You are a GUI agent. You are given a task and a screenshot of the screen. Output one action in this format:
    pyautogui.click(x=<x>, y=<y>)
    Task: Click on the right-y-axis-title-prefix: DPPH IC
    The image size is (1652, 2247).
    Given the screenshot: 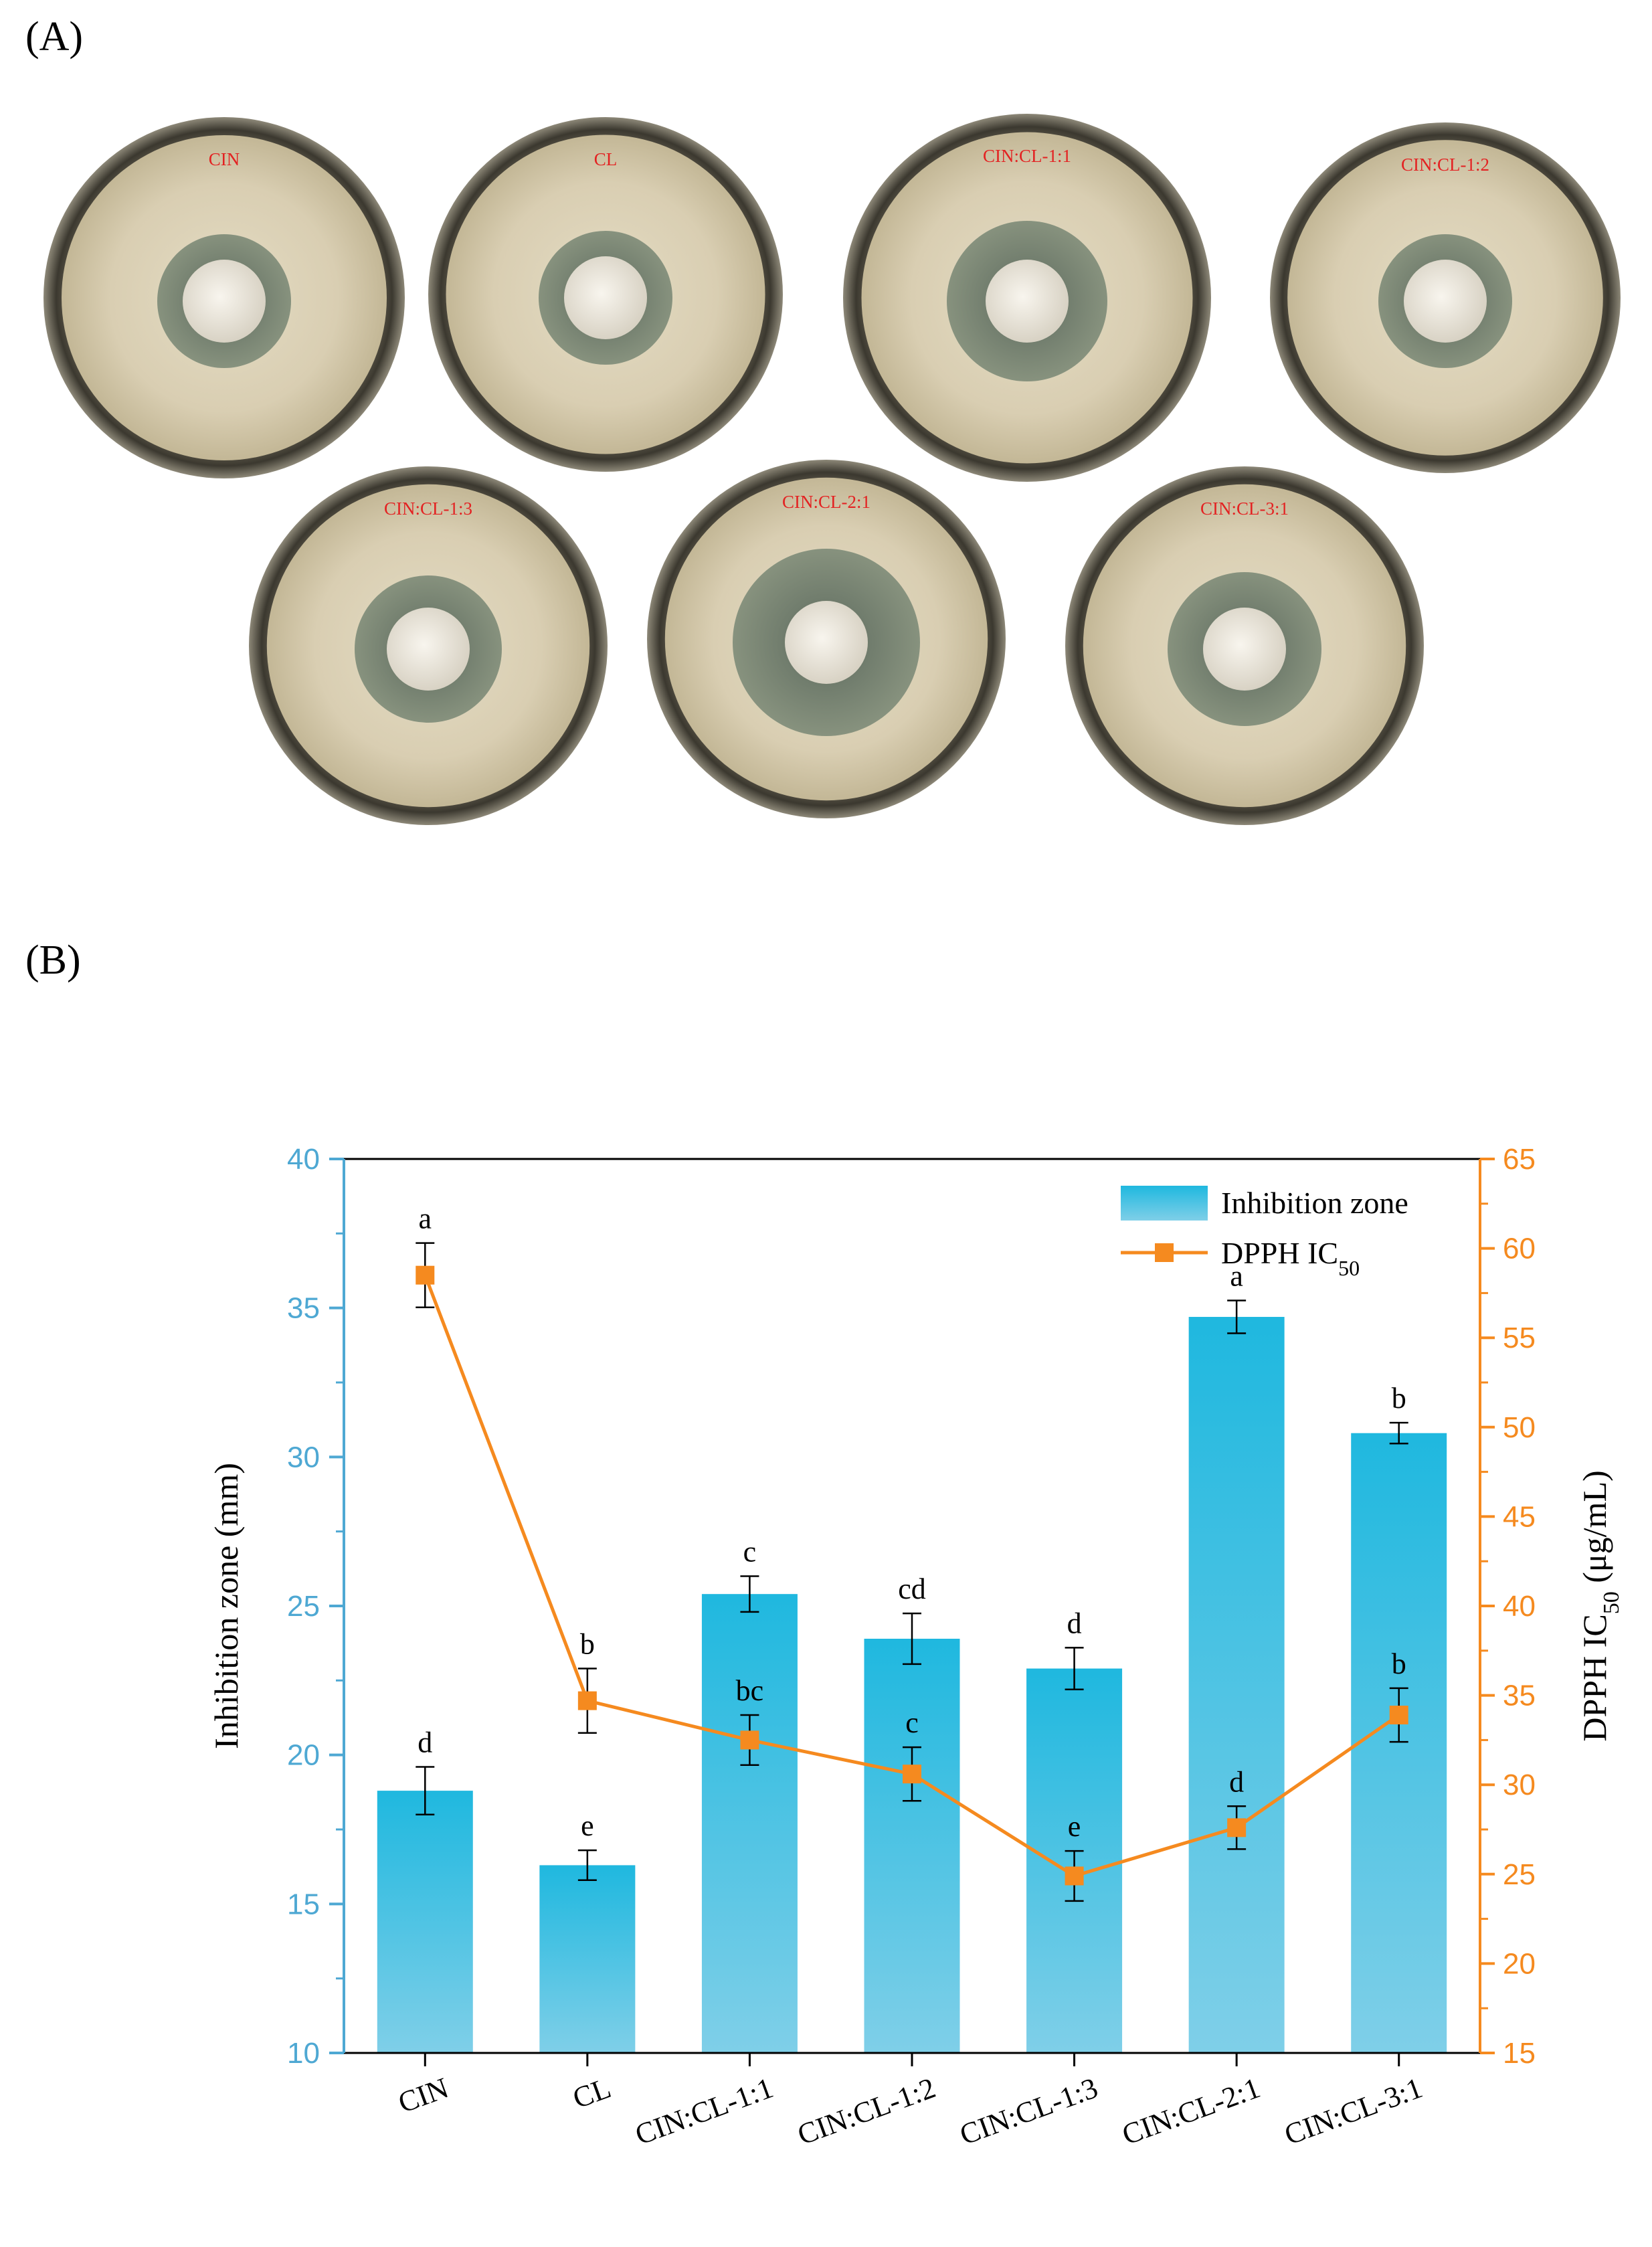 What is the action you would take?
    pyautogui.click(x=1595, y=1677)
    